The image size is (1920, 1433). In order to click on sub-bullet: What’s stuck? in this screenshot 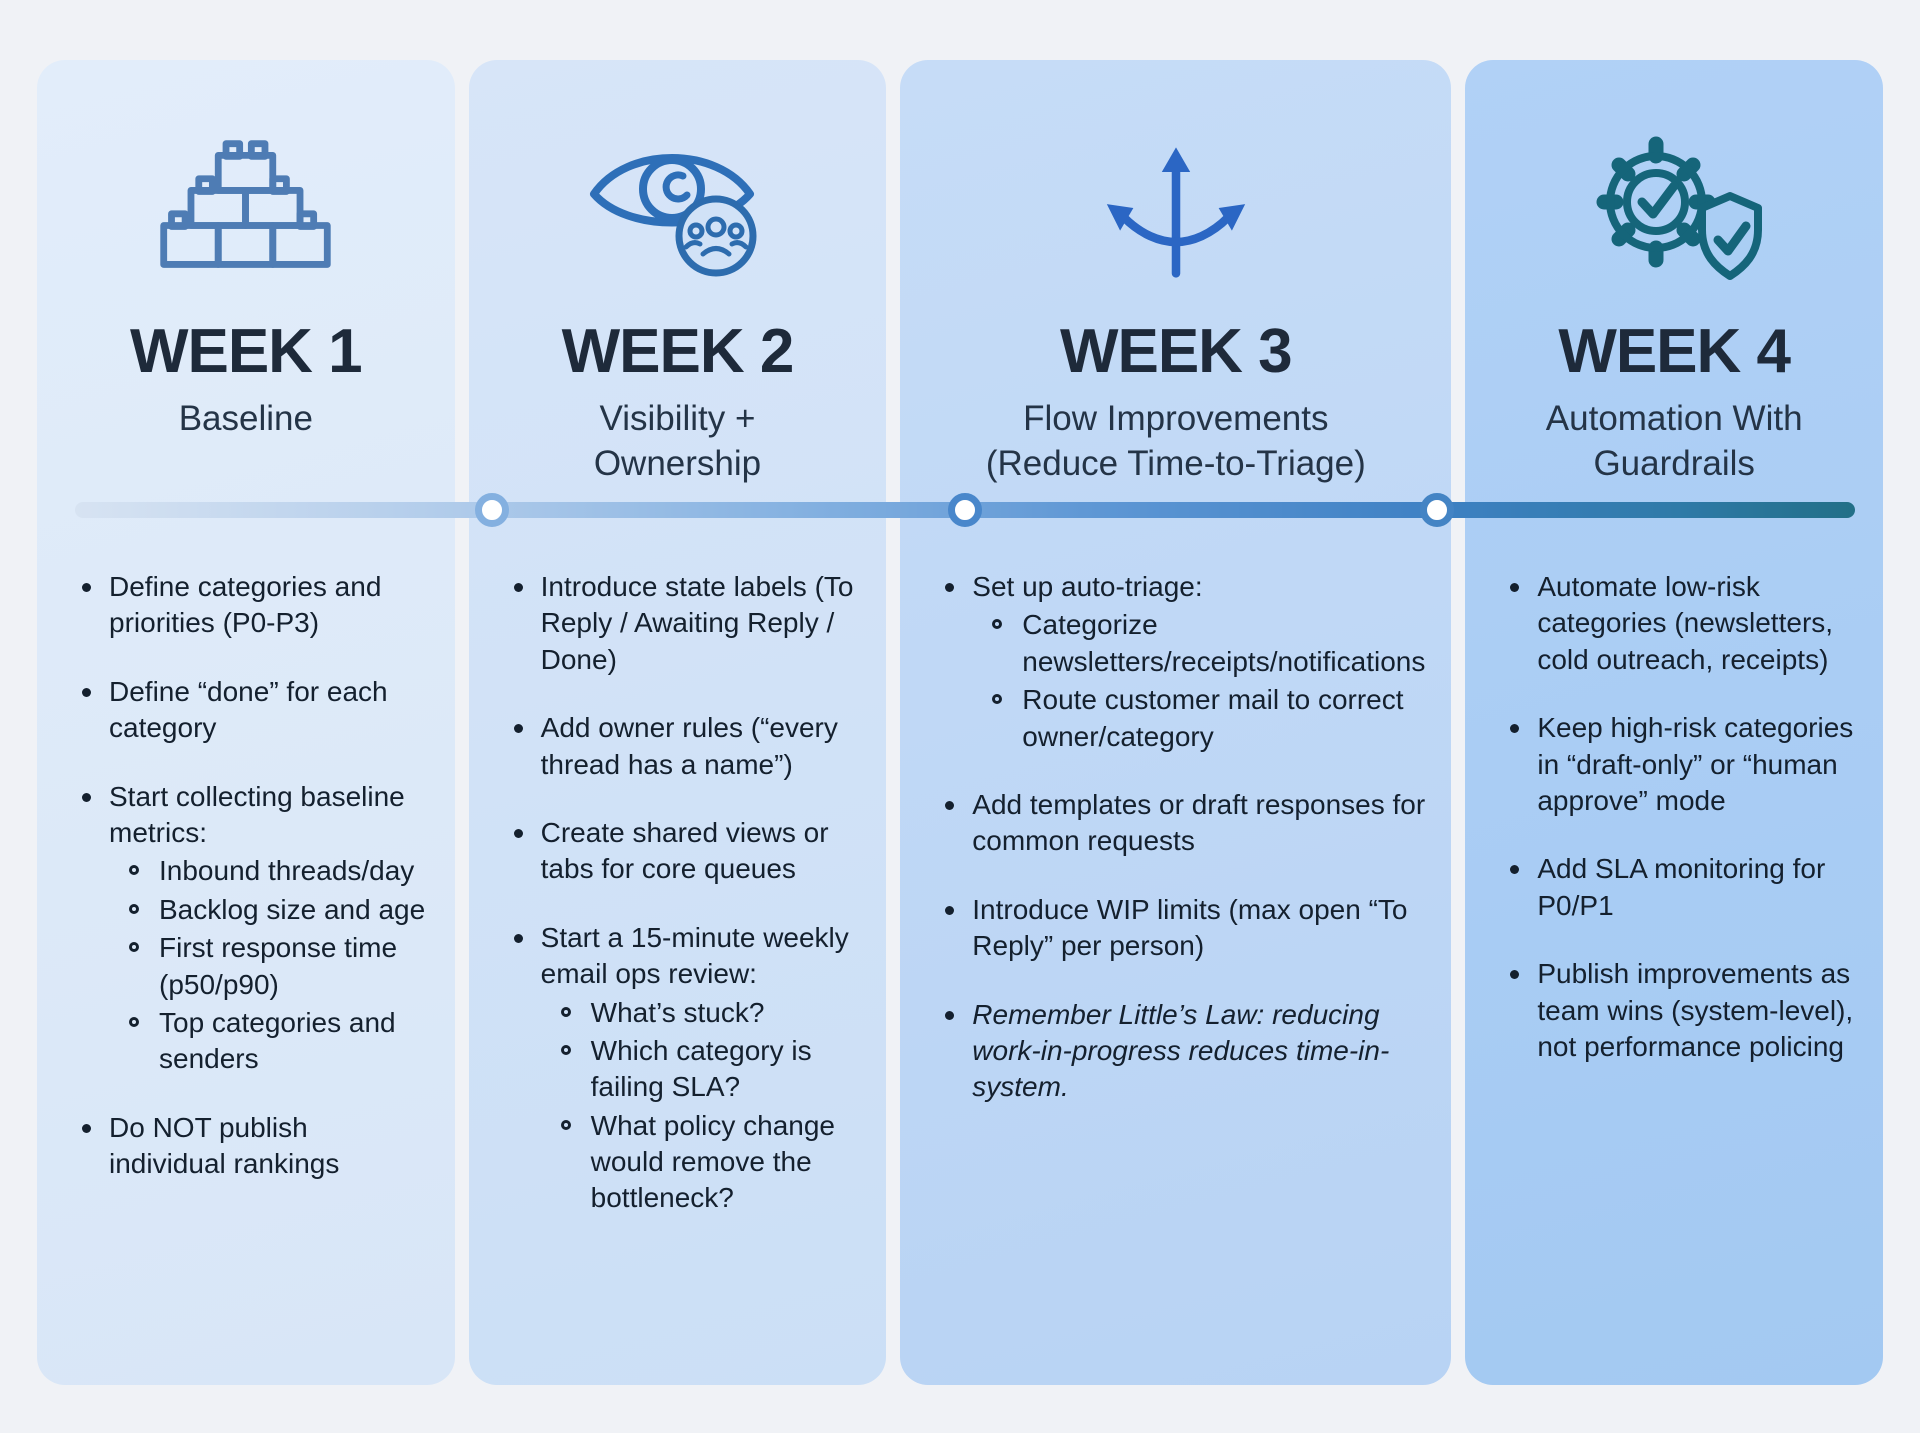, I will do `click(709, 1013)`.